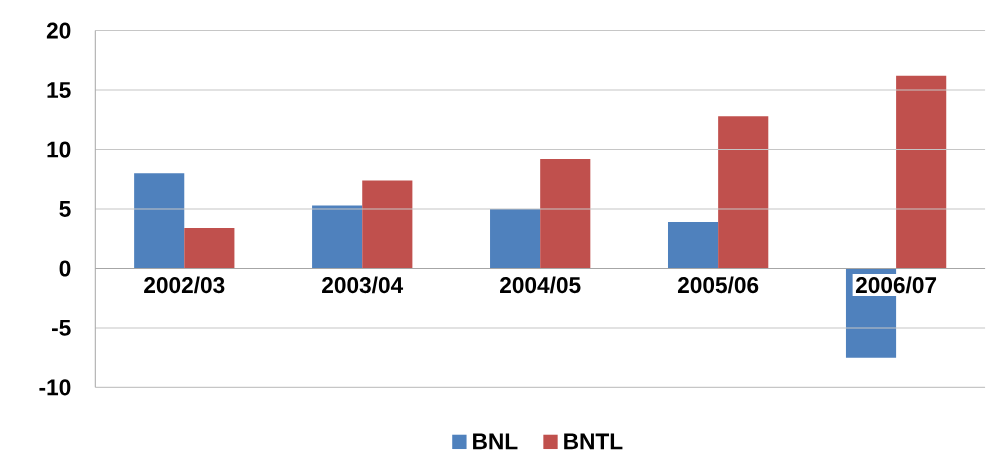 This screenshot has height=459, width=1003. Describe the element at coordinates (593, 441) in the screenshot. I see `legend-label: BNTL` at that location.